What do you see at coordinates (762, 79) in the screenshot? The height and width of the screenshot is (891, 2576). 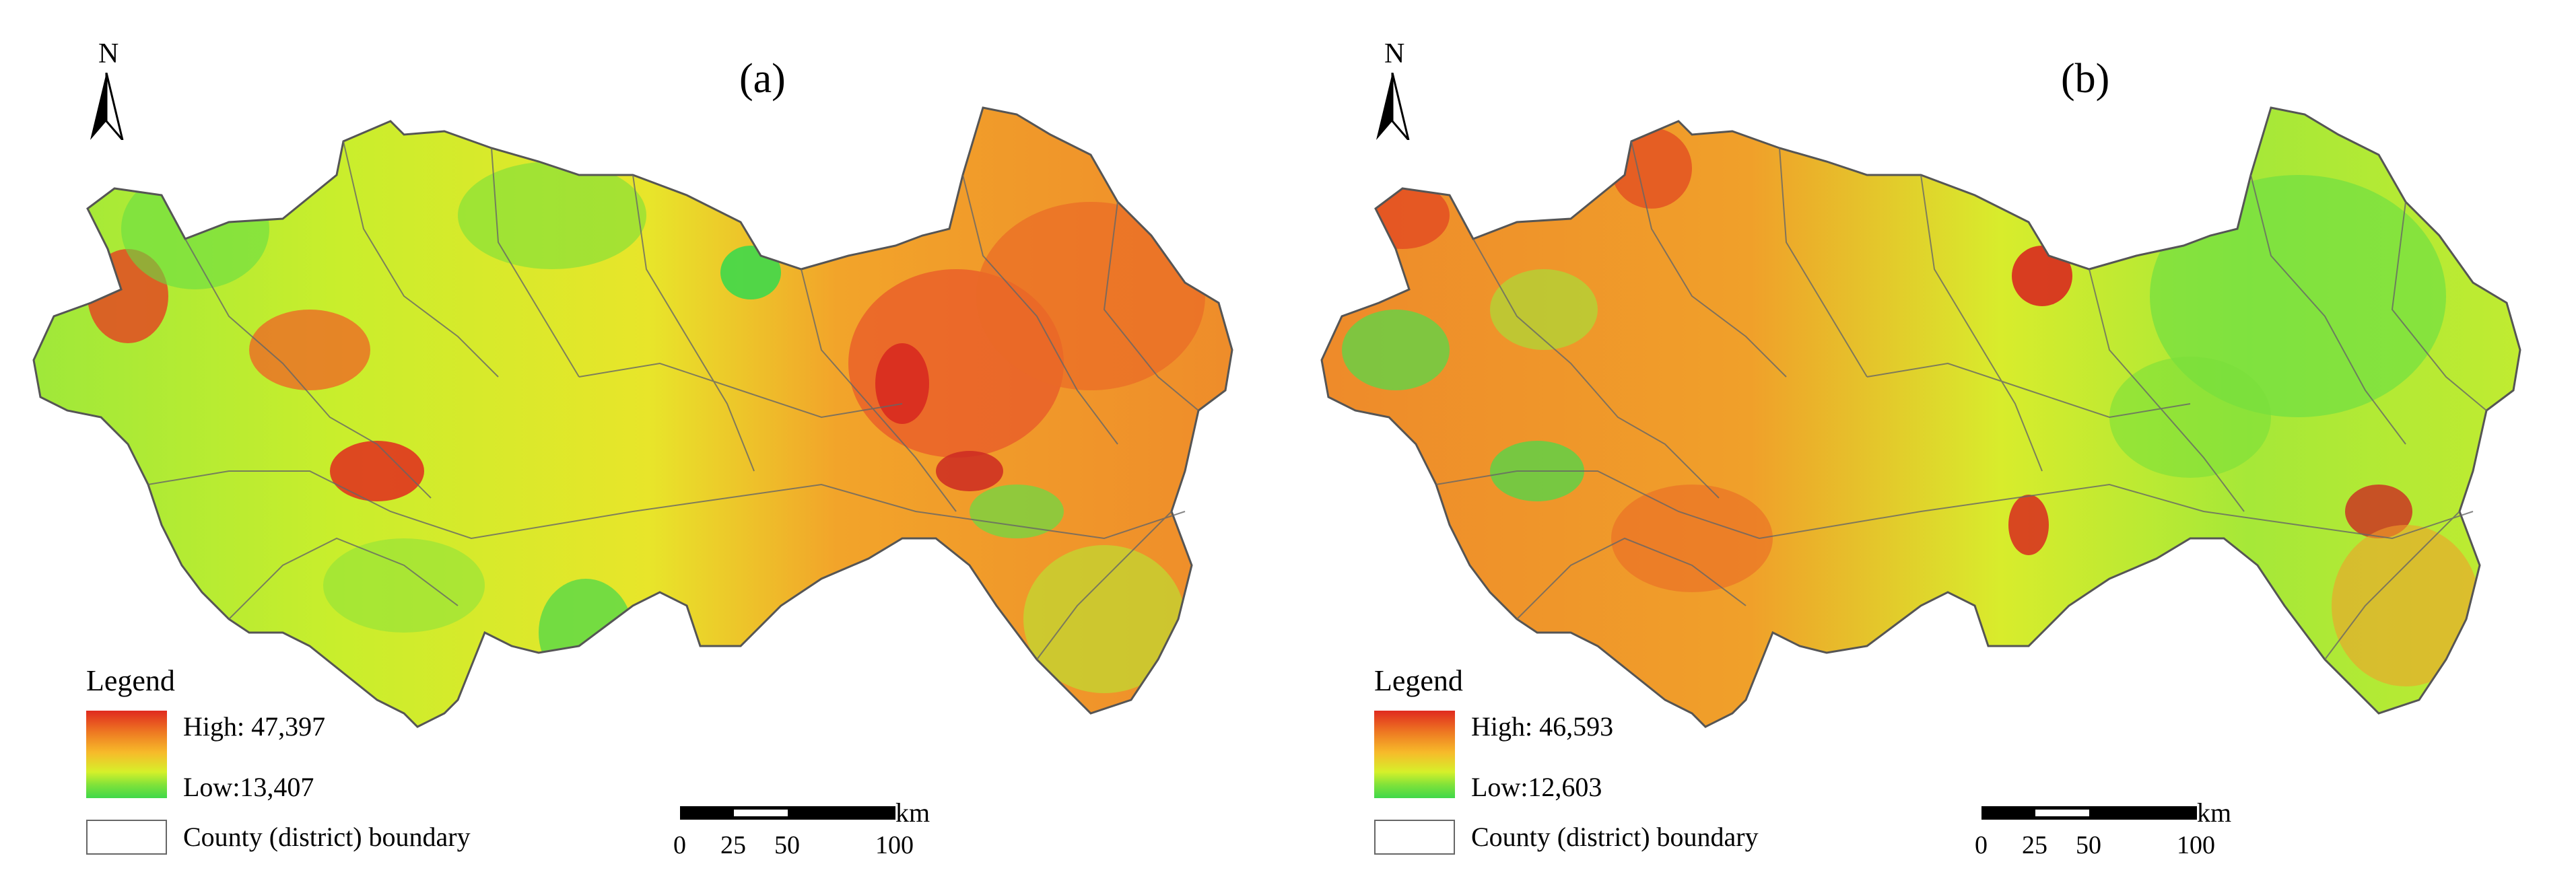 I see `panel-label: (a)` at bounding box center [762, 79].